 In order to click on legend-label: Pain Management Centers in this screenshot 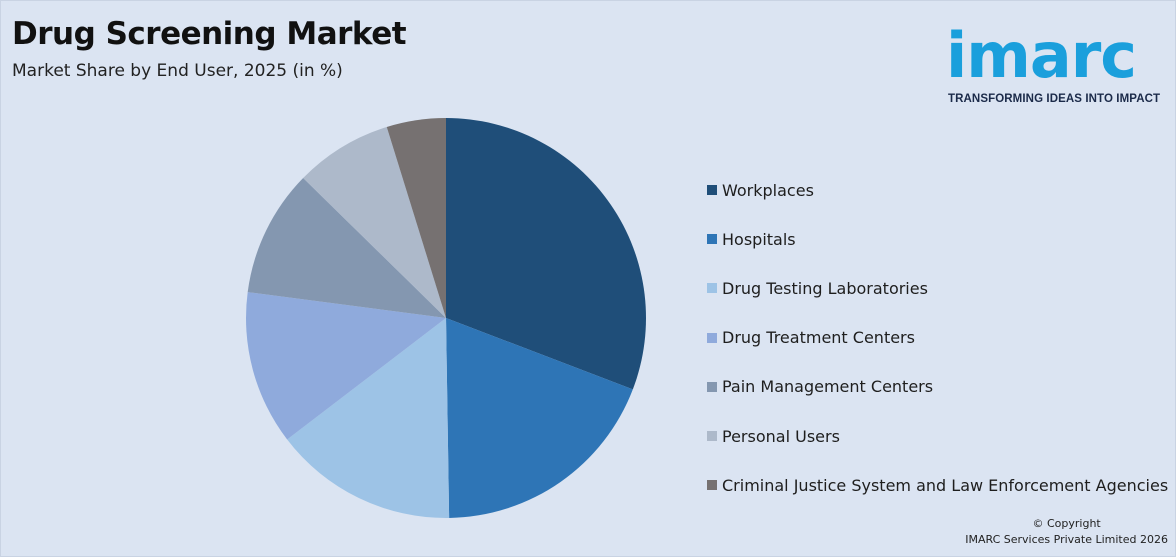, I will do `click(828, 387)`.